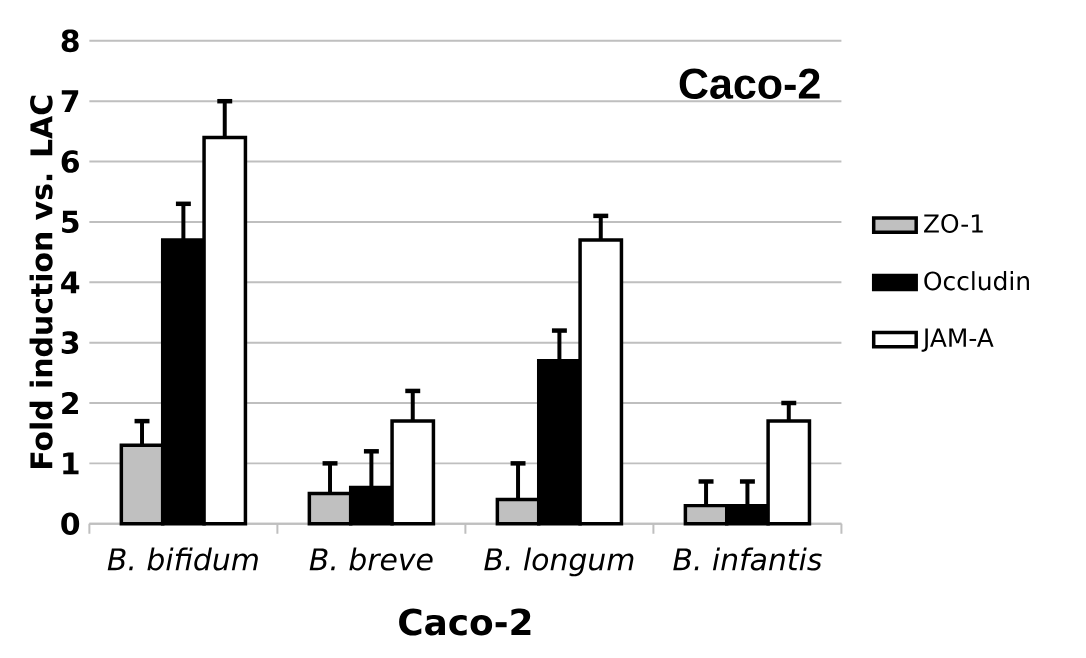  What do you see at coordinates (747, 559) in the screenshot?
I see `x-tick-label: B. infantis` at bounding box center [747, 559].